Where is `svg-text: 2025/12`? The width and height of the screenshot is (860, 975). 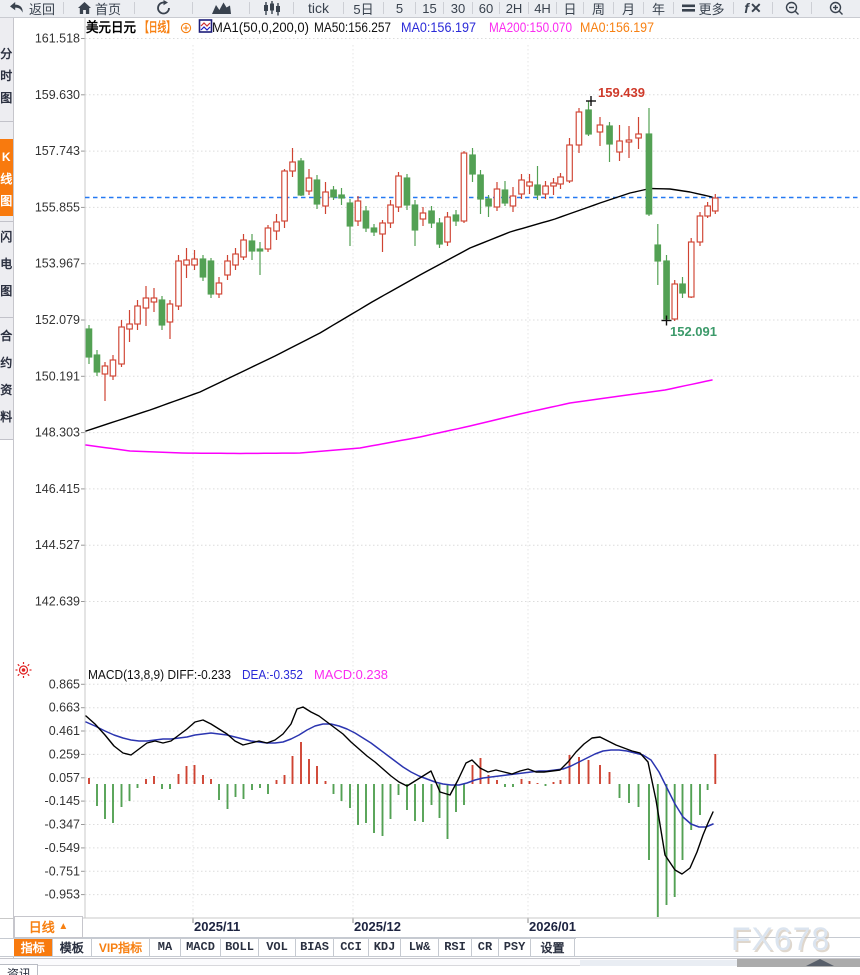 svg-text: 2025/12 is located at coordinates (377, 926).